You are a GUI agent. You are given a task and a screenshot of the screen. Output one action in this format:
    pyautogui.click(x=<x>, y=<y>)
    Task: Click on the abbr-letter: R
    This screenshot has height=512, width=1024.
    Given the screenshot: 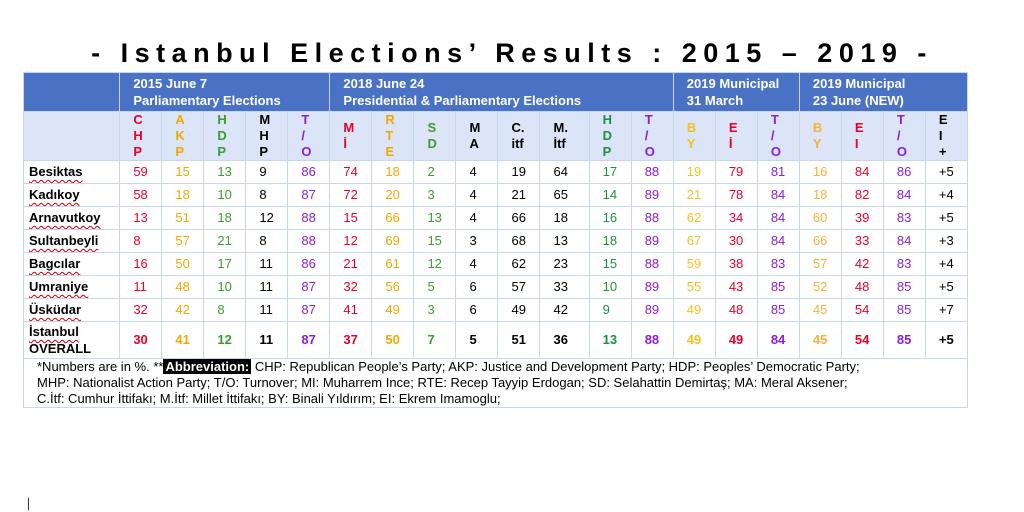 What is the action you would take?
    pyautogui.click(x=390, y=120)
    